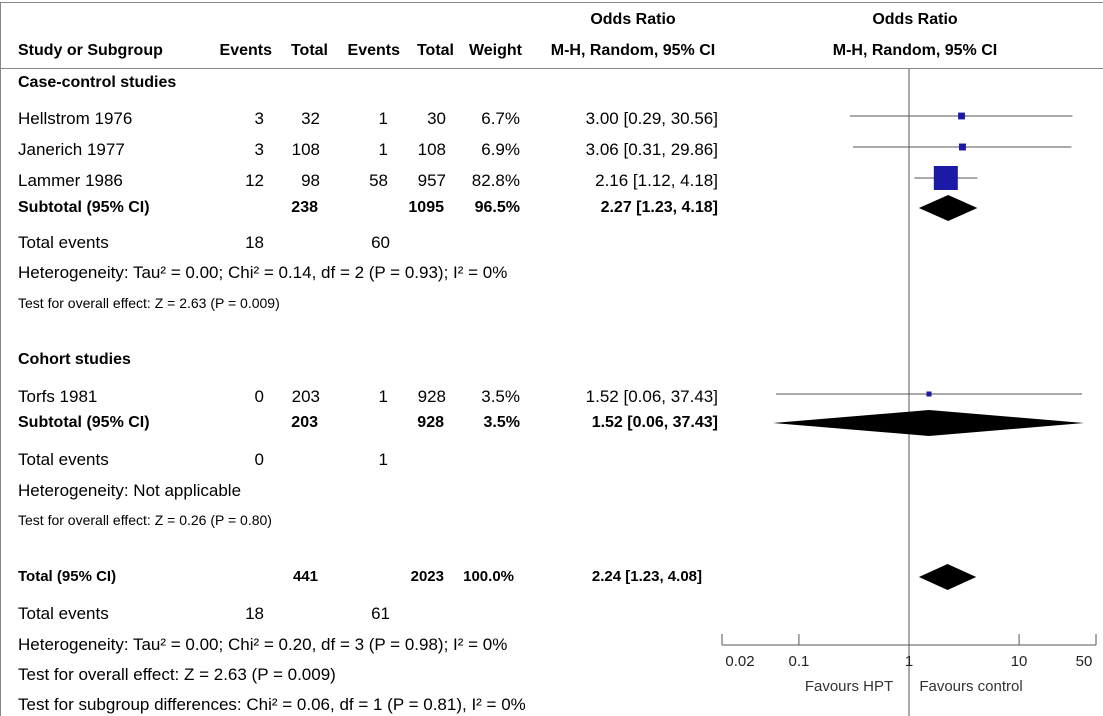  Describe the element at coordinates (305, 576) in the screenshot. I see `total-total1: 441` at that location.